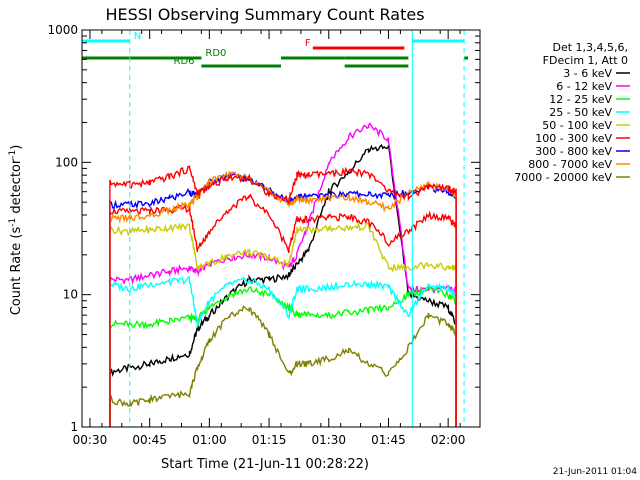  I want to click on flag-bars: N F RD0 RD6, so click(275, 49).